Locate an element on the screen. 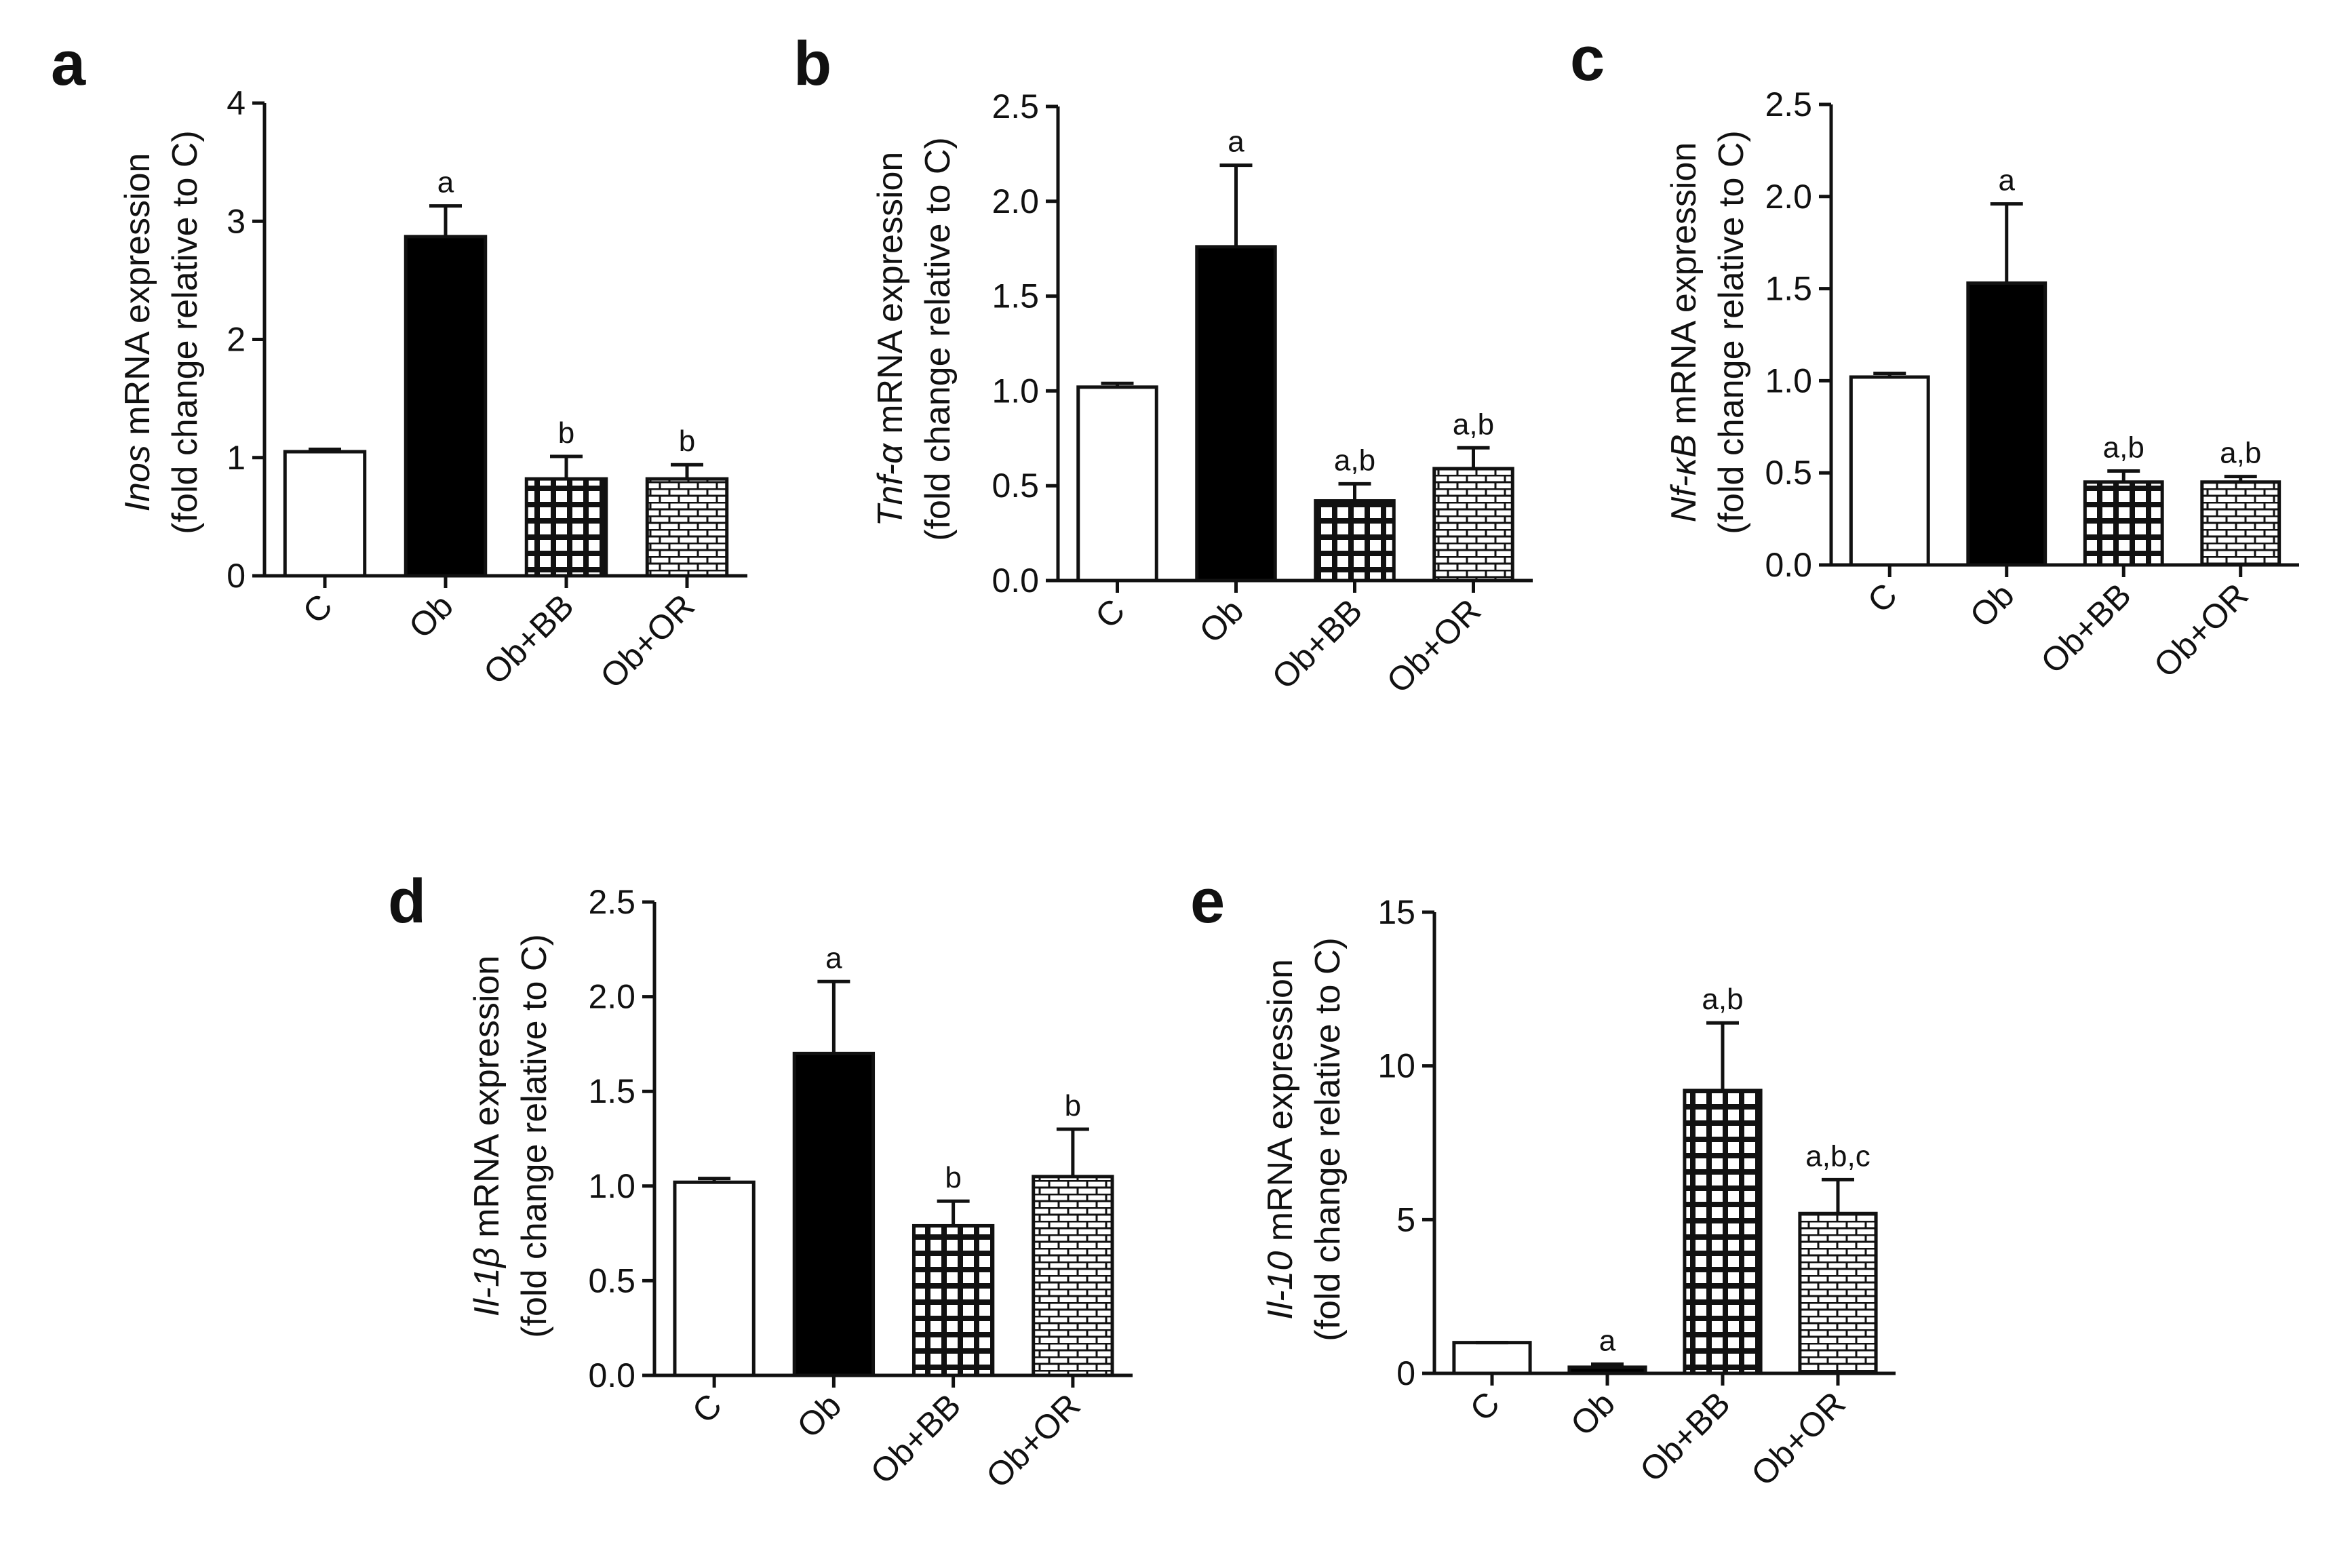 The width and height of the screenshot is (2352, 1568). y-tick-label-e-1: 5 is located at coordinates (1405, 1219).